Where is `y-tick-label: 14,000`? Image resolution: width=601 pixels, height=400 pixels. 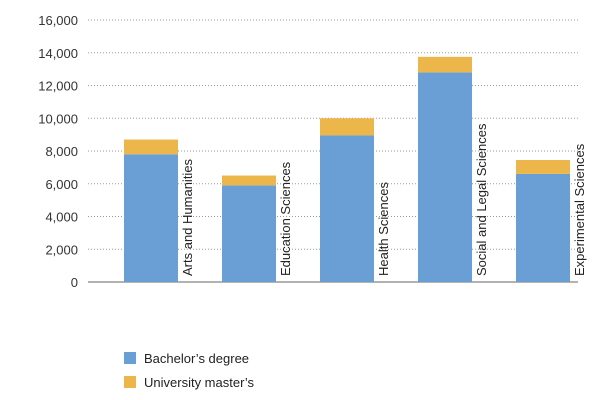 y-tick-label: 14,000 is located at coordinates (58, 53).